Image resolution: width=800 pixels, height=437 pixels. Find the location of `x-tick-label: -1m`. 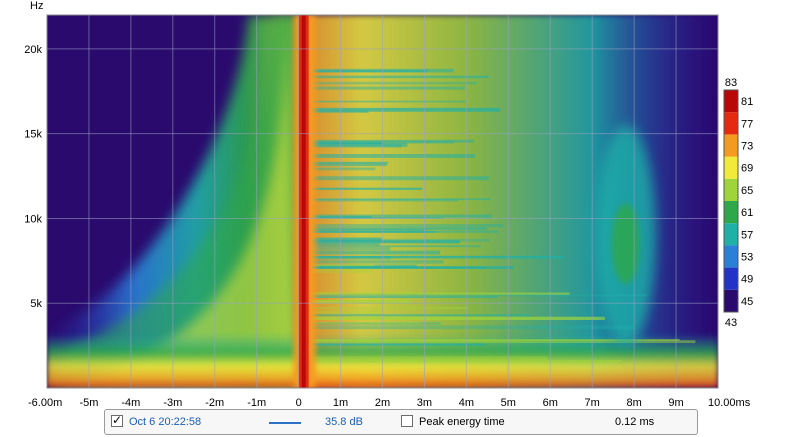

x-tick-label: -1m is located at coordinates (256, 403).